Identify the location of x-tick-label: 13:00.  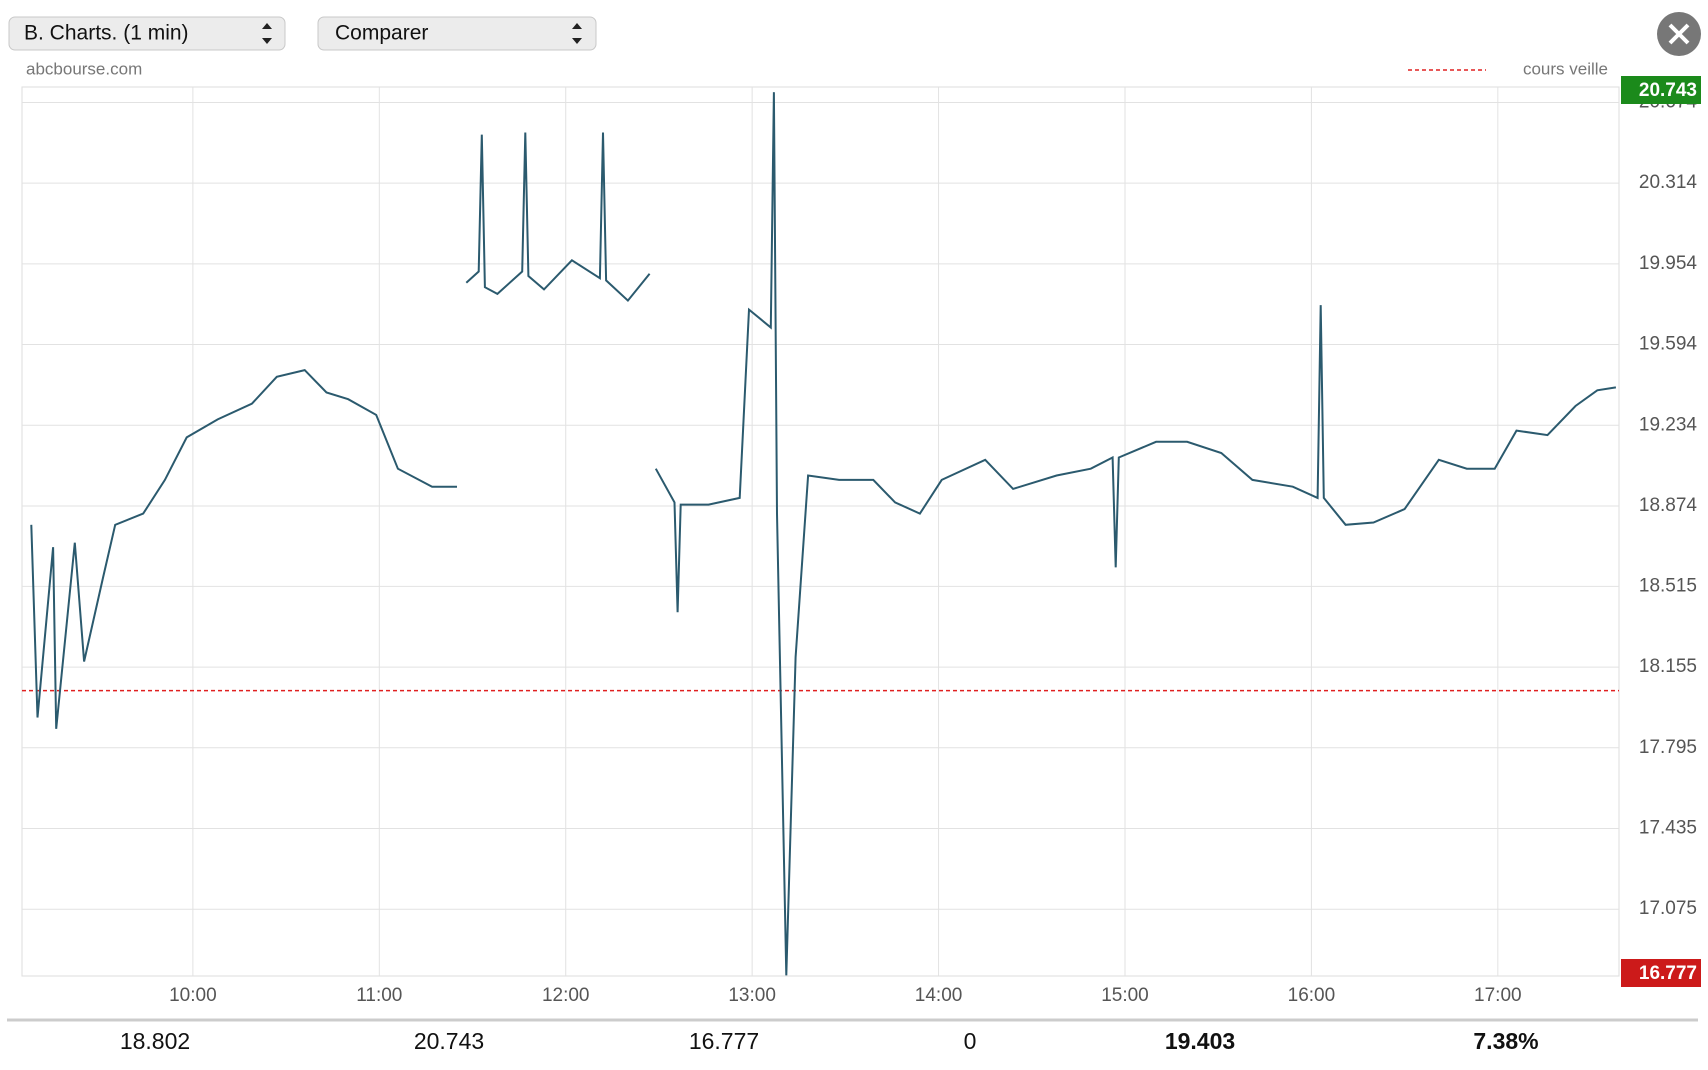
(752, 995).